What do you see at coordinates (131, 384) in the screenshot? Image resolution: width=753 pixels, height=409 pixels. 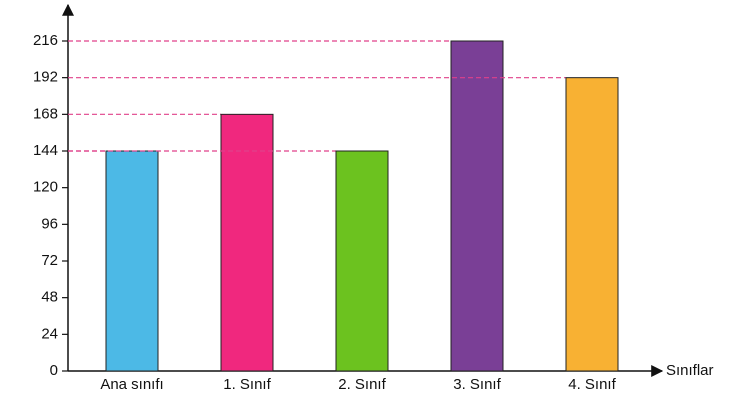 I see `x-tick-label: Ana sınıfı` at bounding box center [131, 384].